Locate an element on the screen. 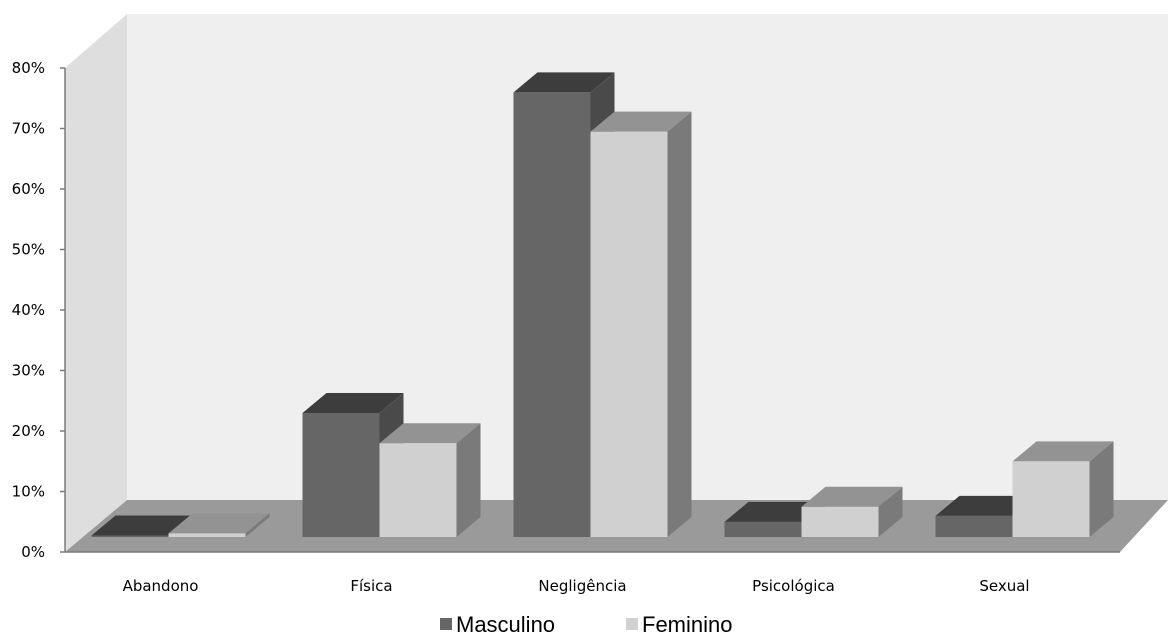 This screenshot has height=635, width=1168. y-axis-ticks: 0% 10% 20% 30% 40% 50% 60% 70% 80% is located at coordinates (38, 310).